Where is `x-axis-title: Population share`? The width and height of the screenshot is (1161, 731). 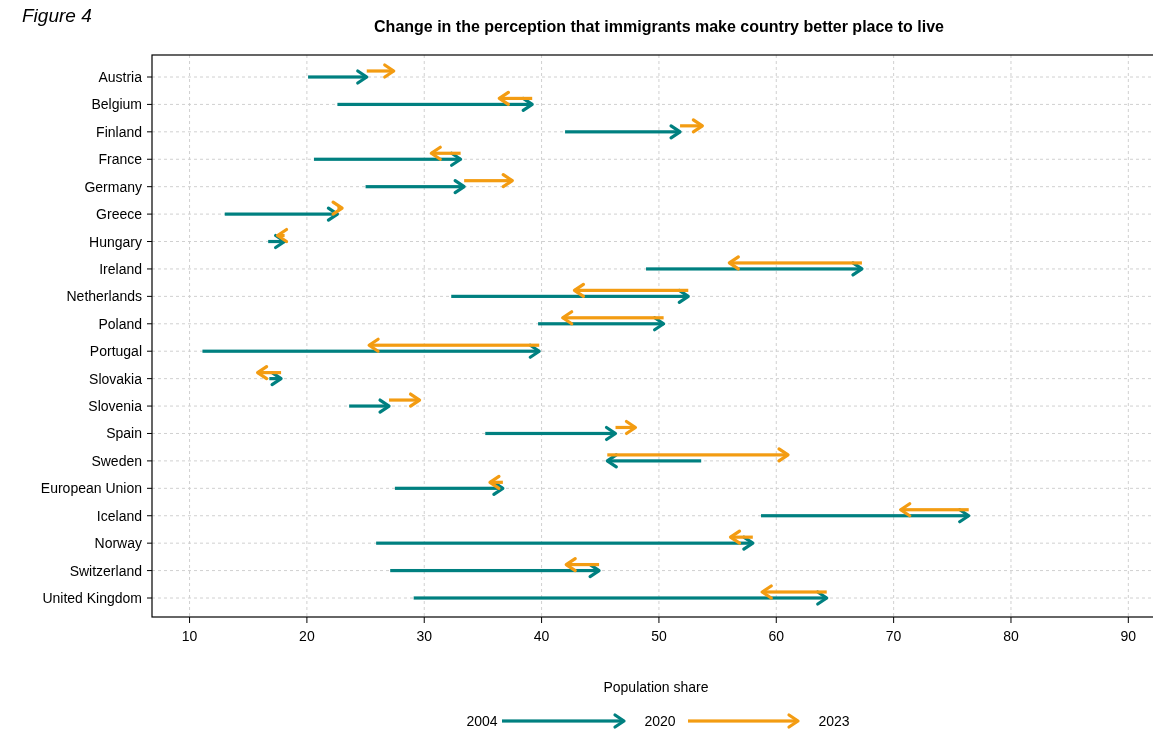
x-axis-title: Population share is located at coordinates (656, 687).